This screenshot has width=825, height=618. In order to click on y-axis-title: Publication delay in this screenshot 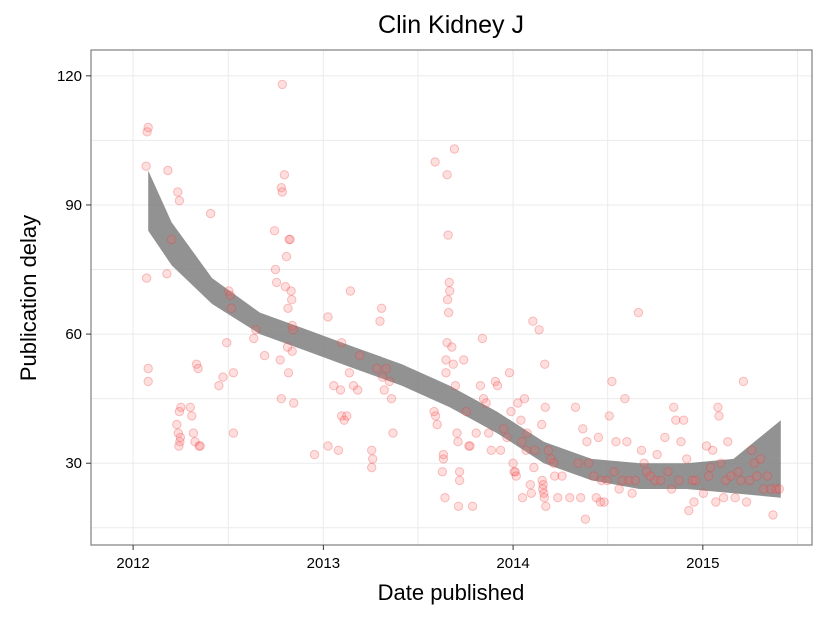, I will do `click(28, 298)`.